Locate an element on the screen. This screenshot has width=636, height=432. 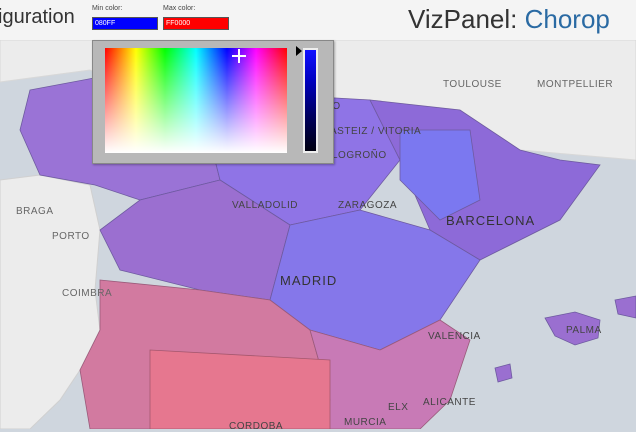
vizpanel-title-suffix: Chorop is located at coordinates (567, 19).